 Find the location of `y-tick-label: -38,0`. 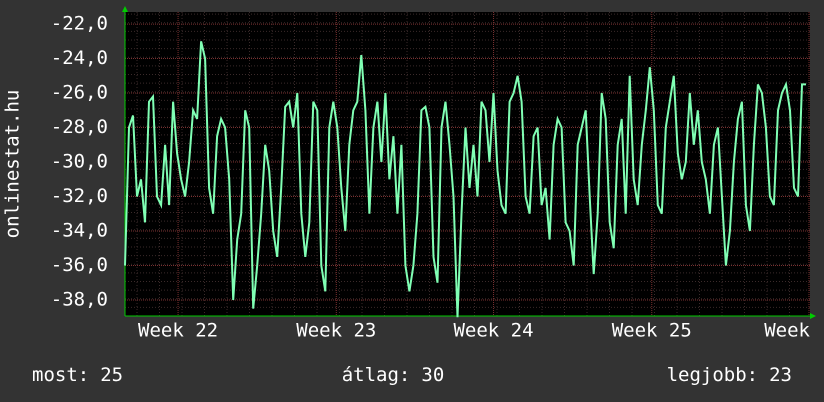

y-tick-label: -38,0 is located at coordinates (79, 299).